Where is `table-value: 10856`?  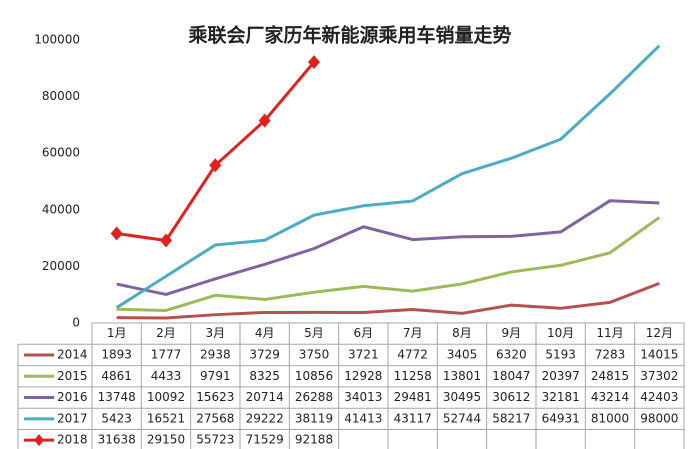 table-value: 10856 is located at coordinates (314, 376).